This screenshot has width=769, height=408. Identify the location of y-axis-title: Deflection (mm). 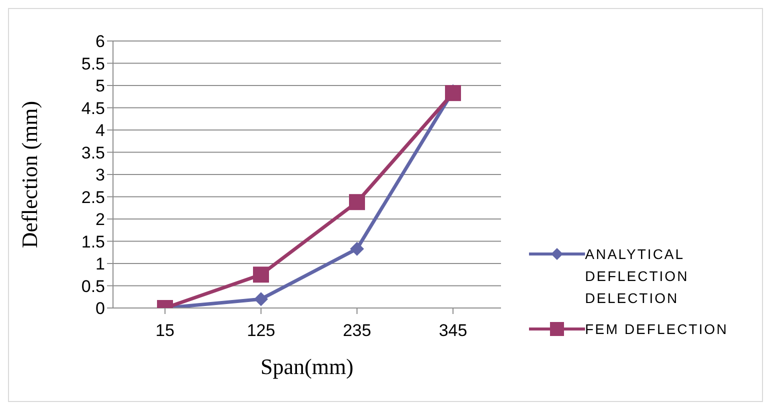
(29, 174).